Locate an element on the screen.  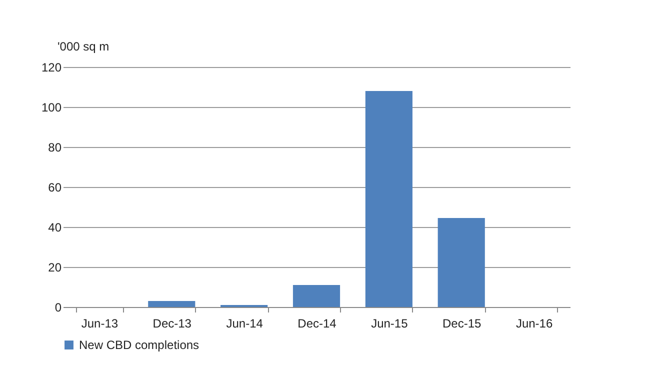
y-tick-label: 0 is located at coordinates (58, 307).